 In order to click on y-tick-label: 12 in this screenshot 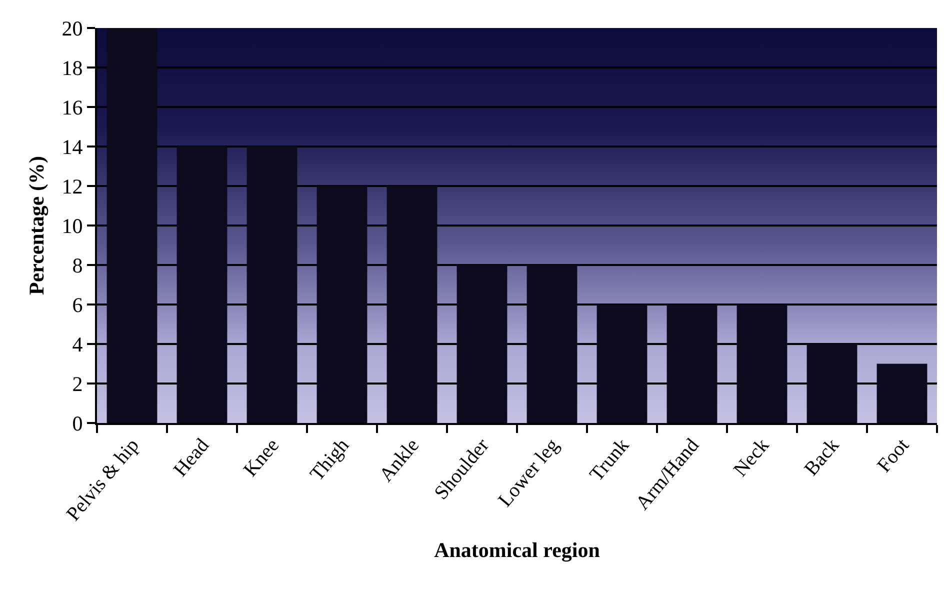, I will do `click(72, 186)`.